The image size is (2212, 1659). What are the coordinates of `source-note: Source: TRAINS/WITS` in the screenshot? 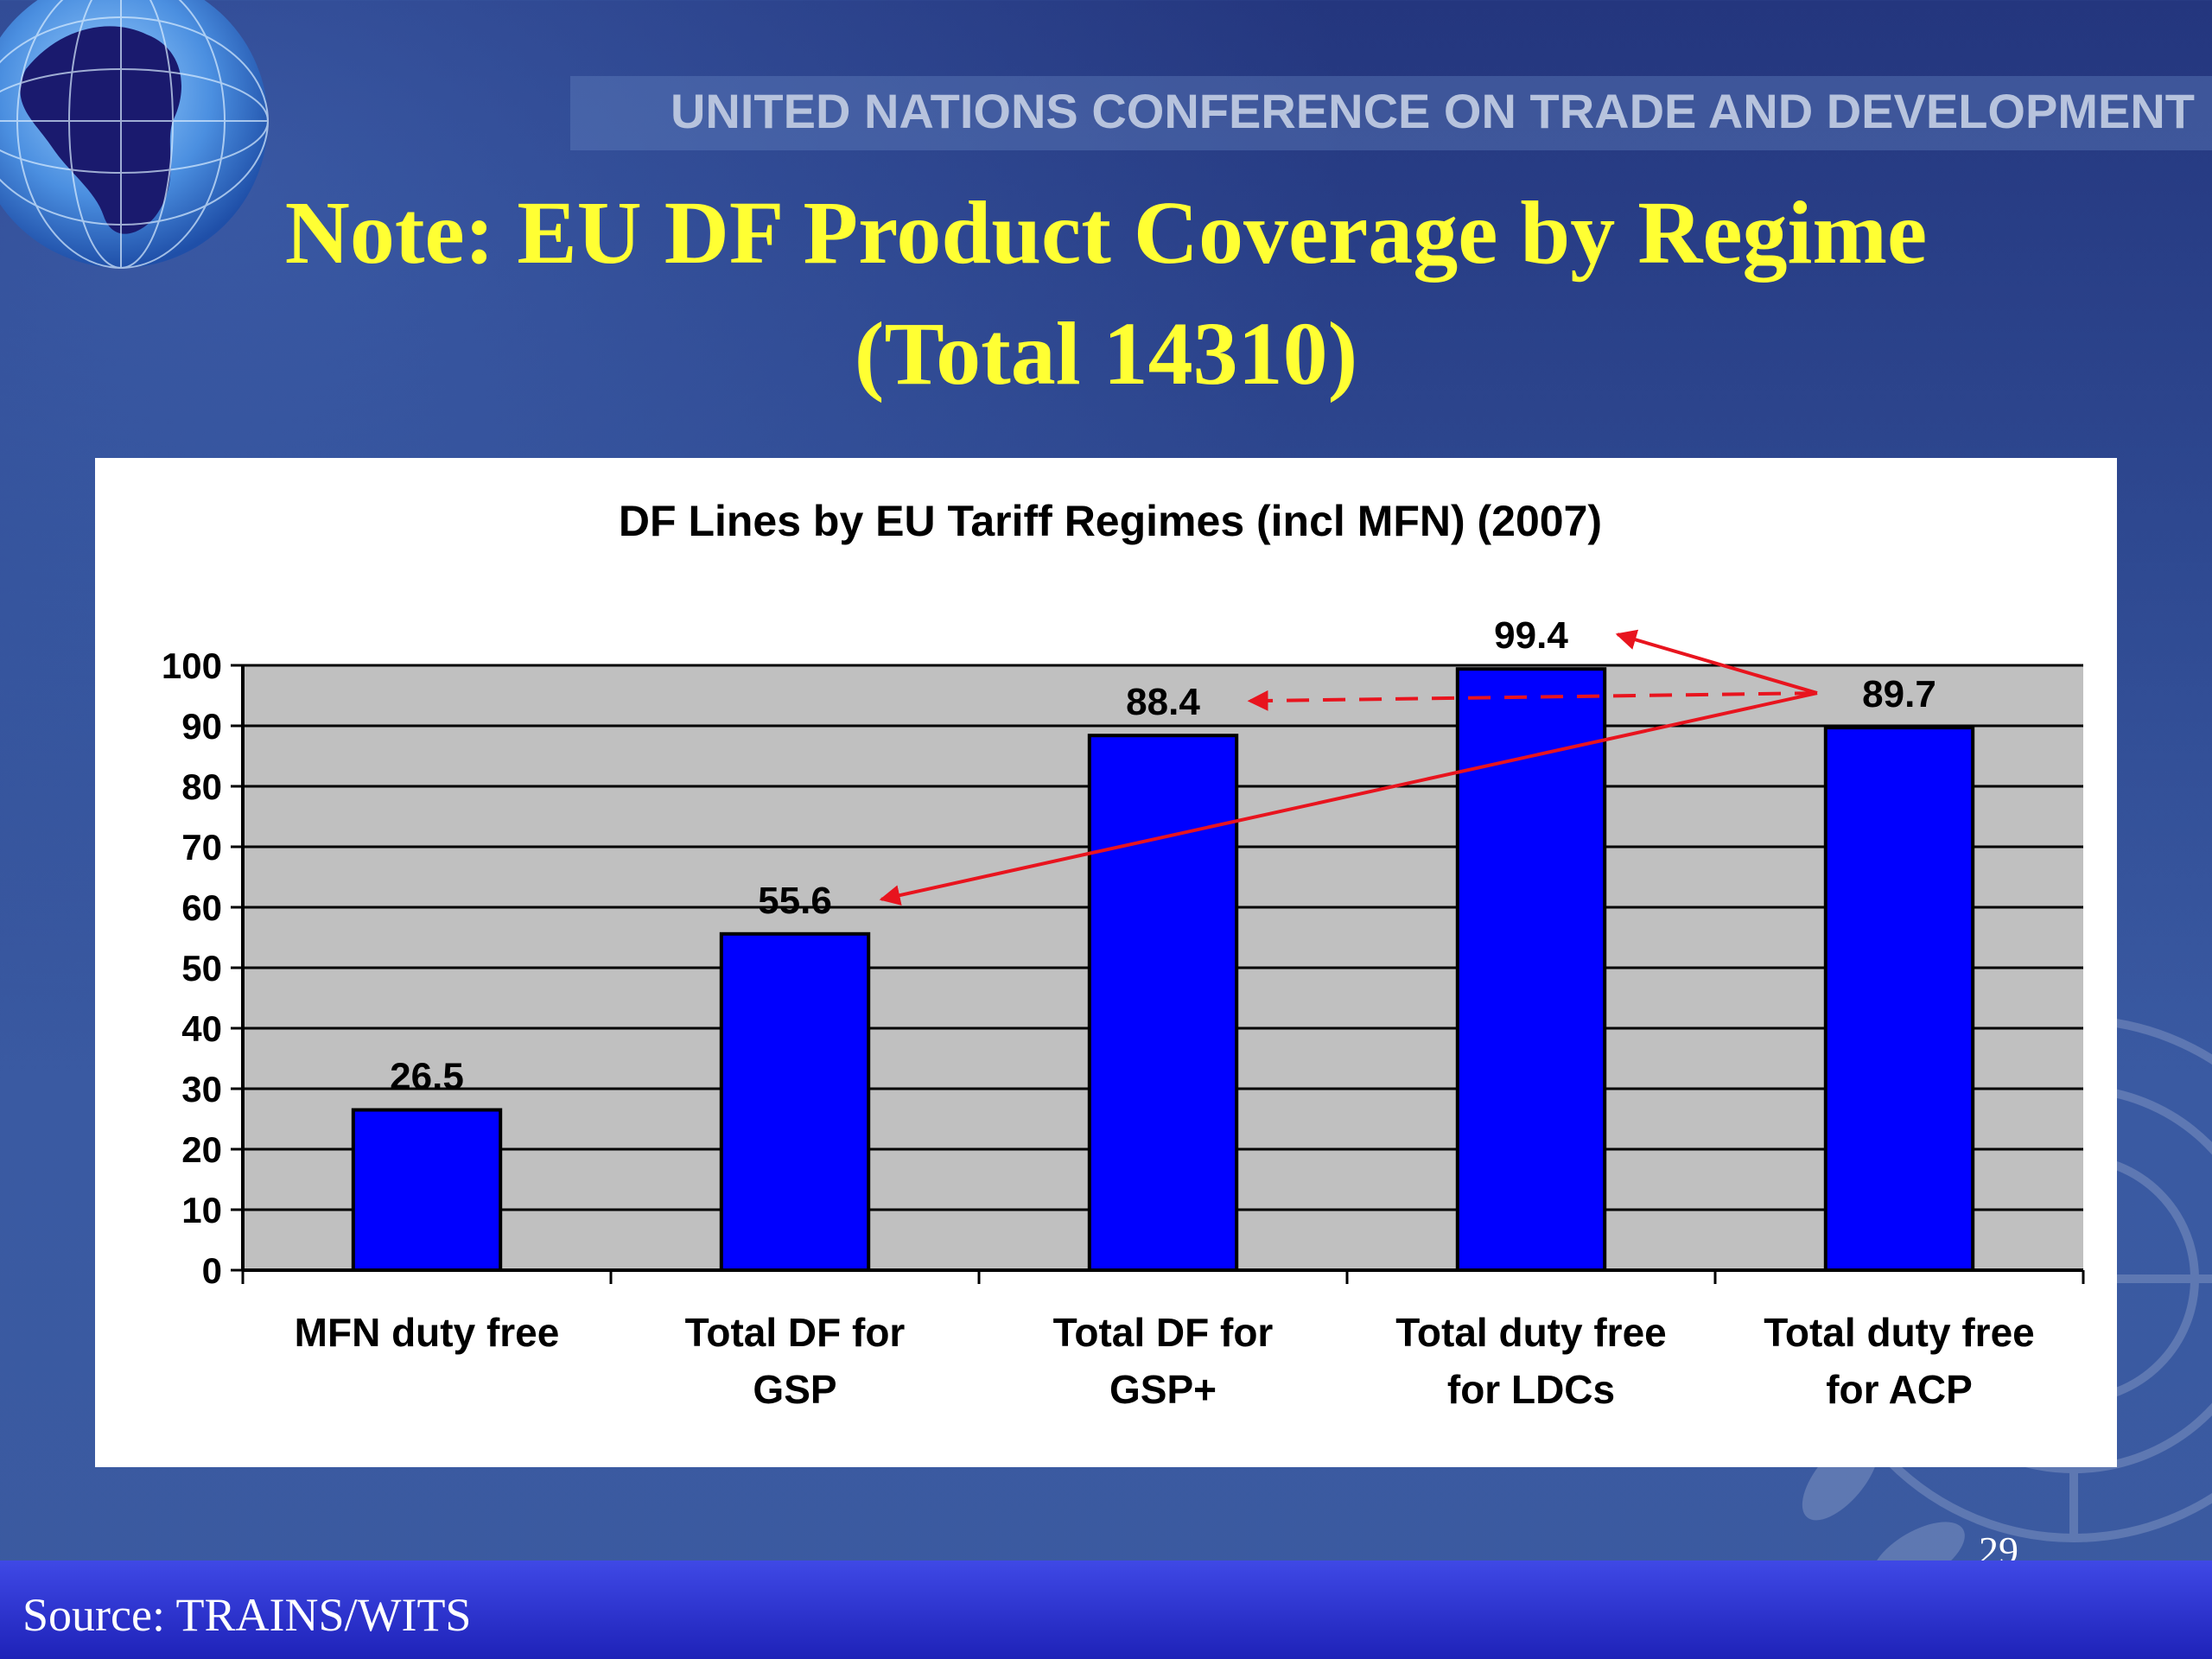 It's located at (247, 1615).